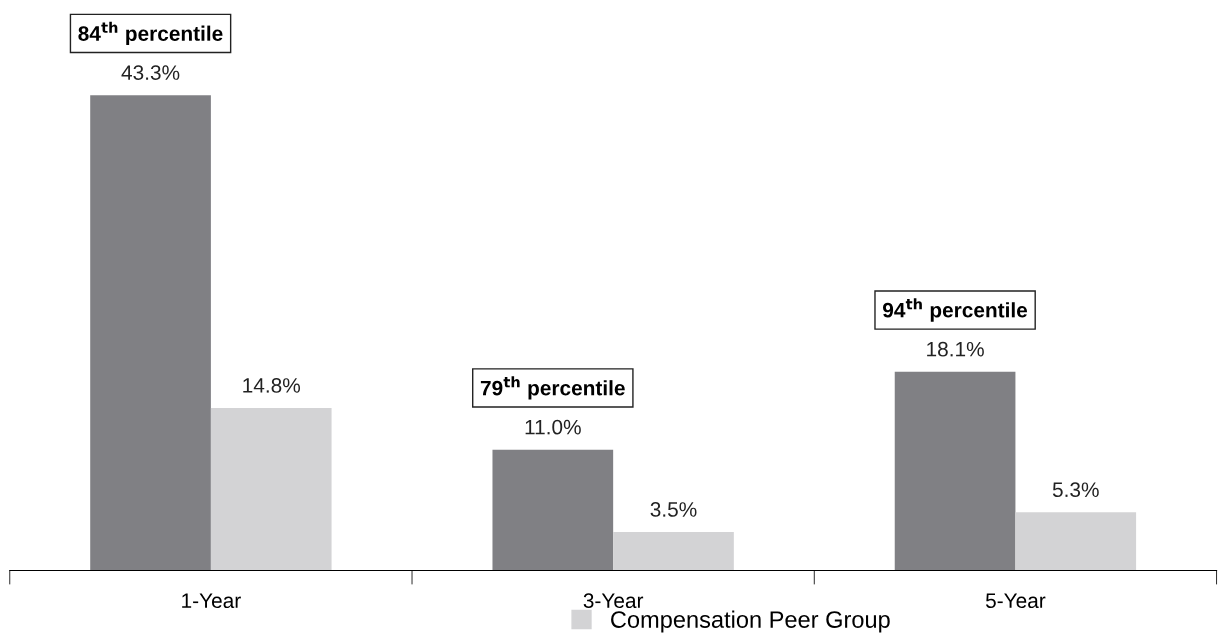  What do you see at coordinates (750, 621) in the screenshot?
I see `legend-label: Compensation Peer Group` at bounding box center [750, 621].